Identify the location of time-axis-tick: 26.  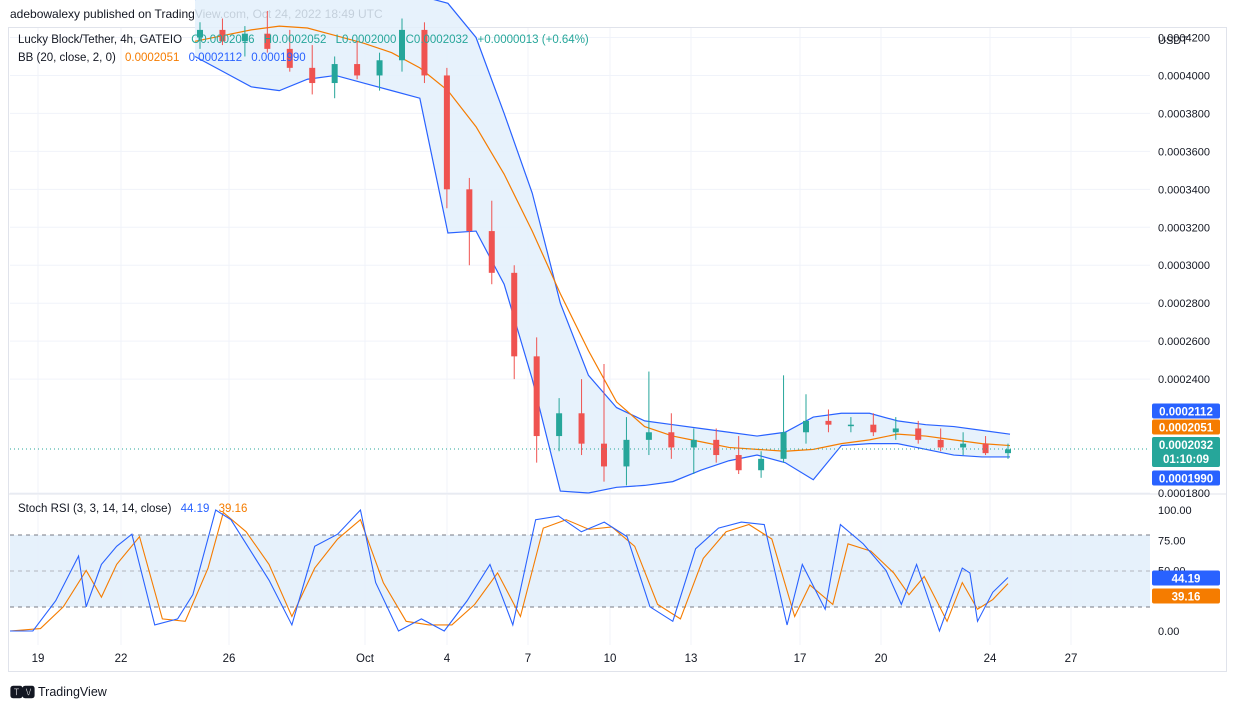
(229, 659).